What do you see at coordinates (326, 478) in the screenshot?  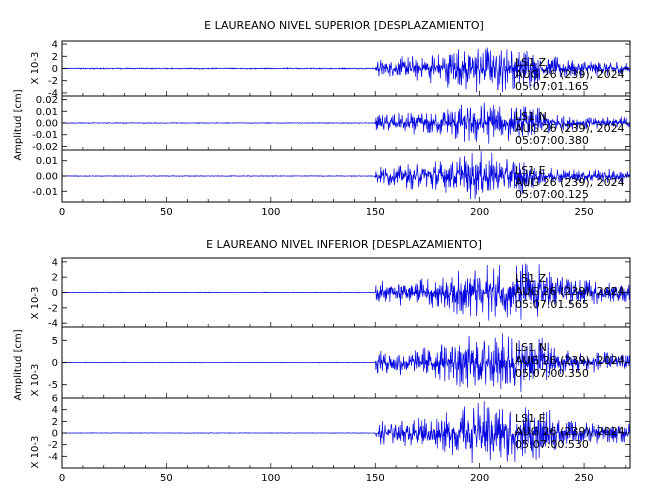 I see `x-axis-lower: 0 50 100 150 200 250` at bounding box center [326, 478].